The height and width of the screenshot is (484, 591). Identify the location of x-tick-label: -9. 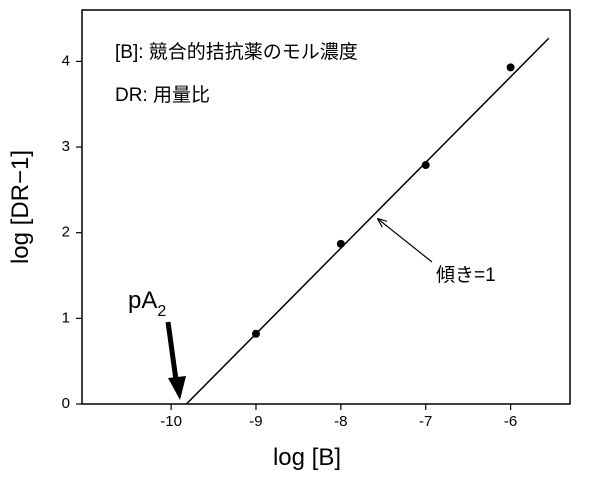
(255, 421).